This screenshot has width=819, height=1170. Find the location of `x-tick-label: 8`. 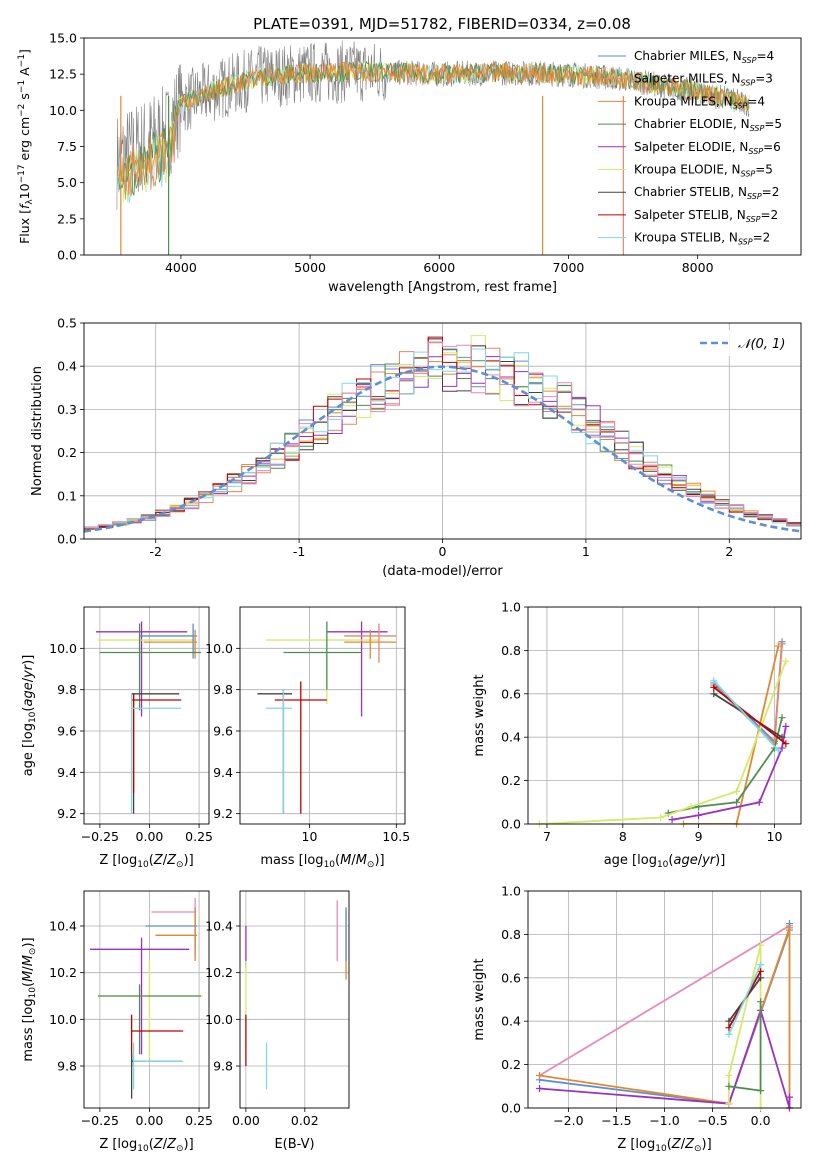

x-tick-label: 8 is located at coordinates (623, 836).